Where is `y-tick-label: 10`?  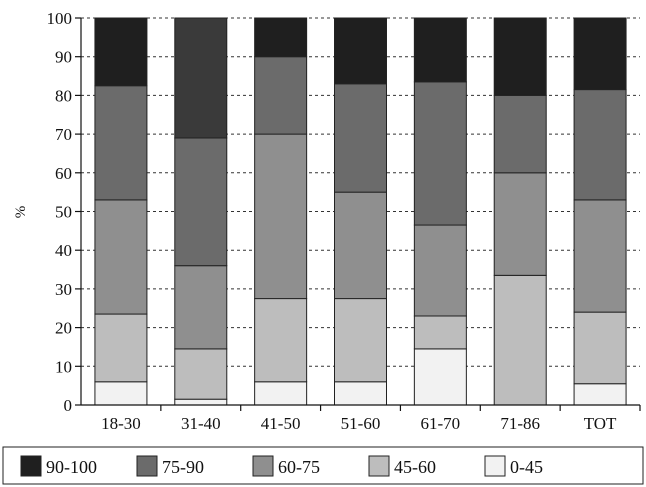
y-tick-label: 10 is located at coordinates (63, 366).